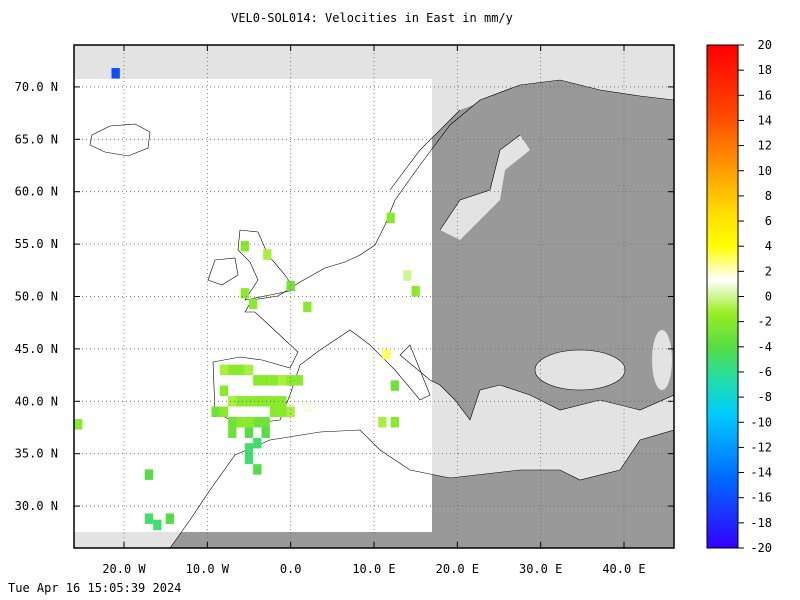  Describe the element at coordinates (765, 95) in the screenshot. I see `colorbar-tick-label: 16` at that location.